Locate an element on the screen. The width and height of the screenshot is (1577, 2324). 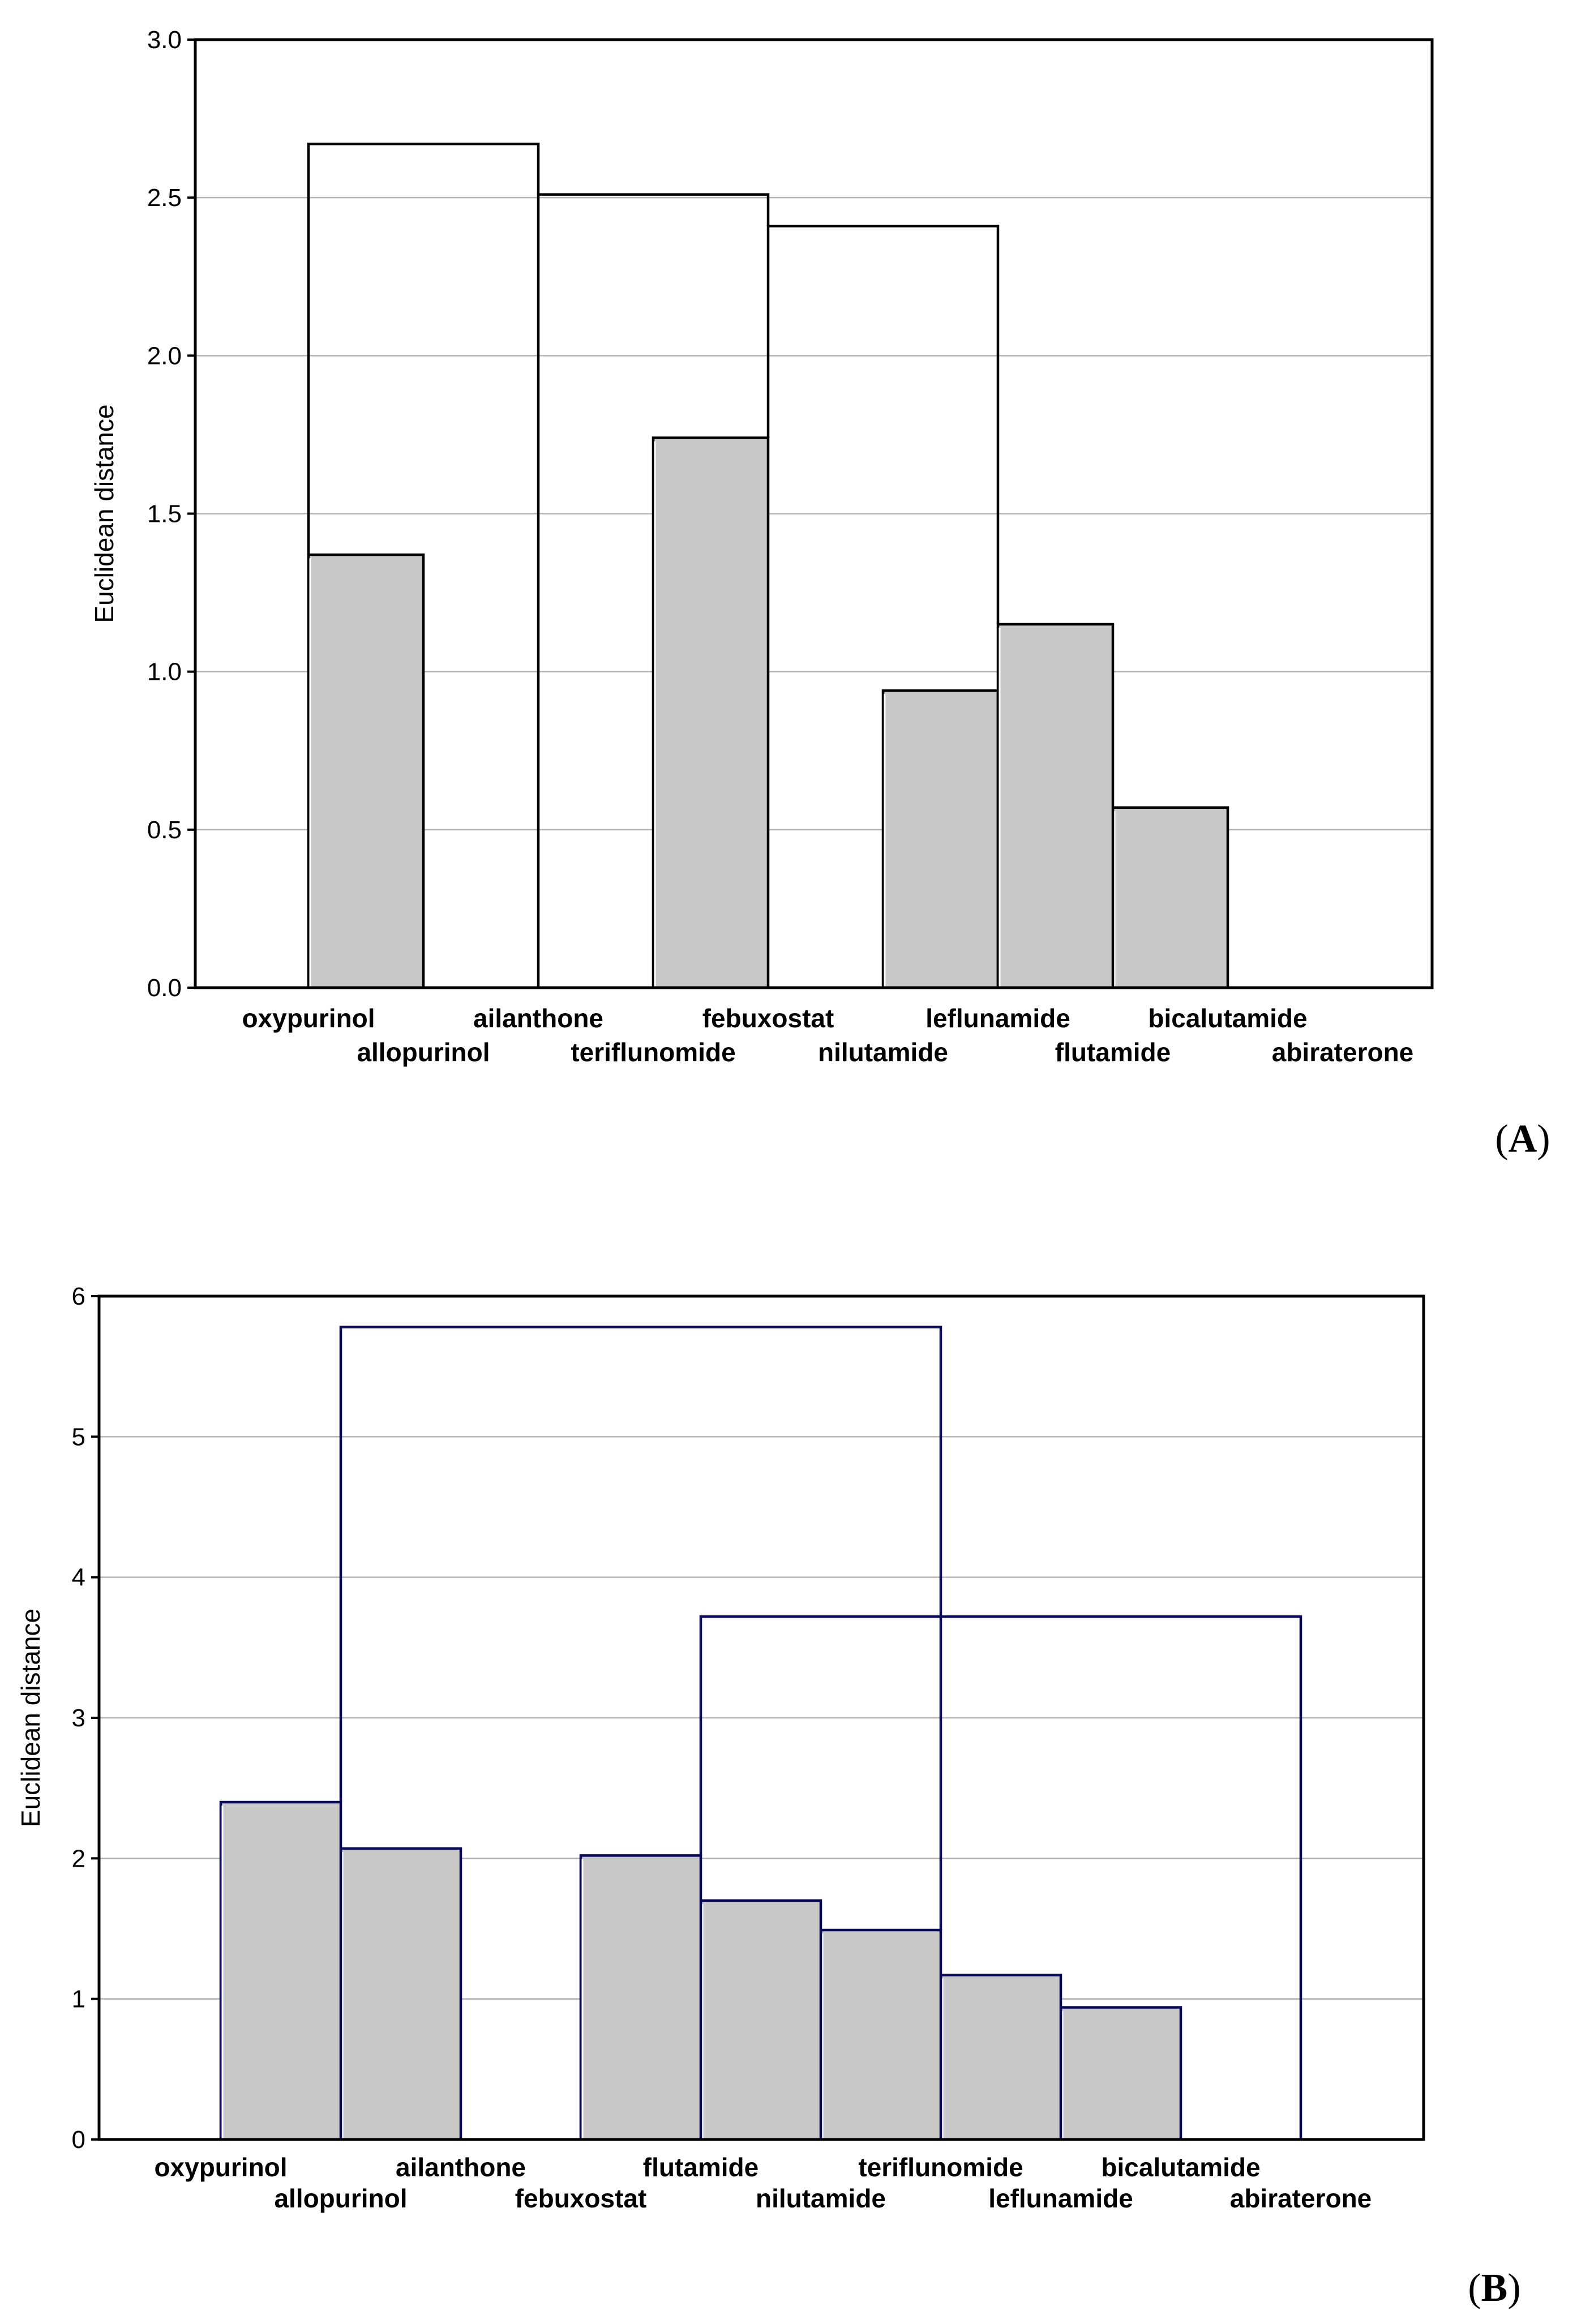
panel-a-leaf-label: abiraterone is located at coordinates (1343, 1052).